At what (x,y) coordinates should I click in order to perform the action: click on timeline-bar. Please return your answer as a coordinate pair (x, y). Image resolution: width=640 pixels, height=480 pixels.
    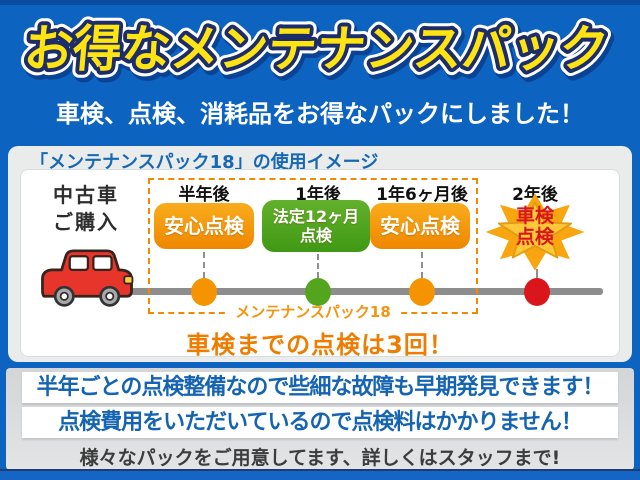
    Looking at the image, I should click on (362, 291).